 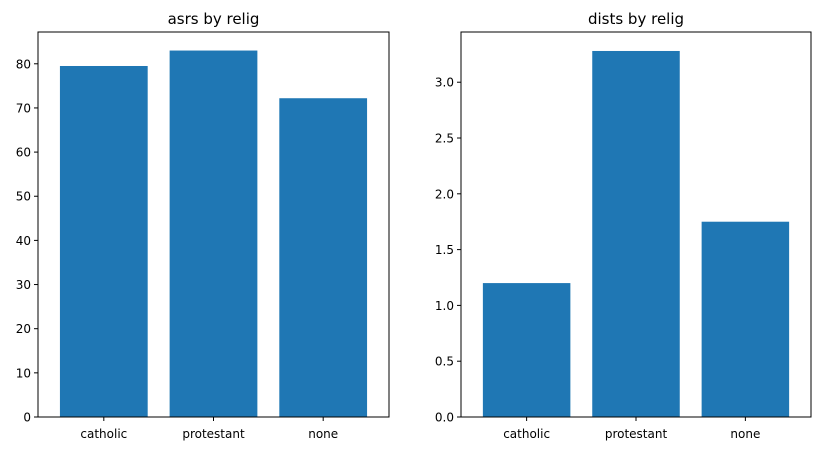 I want to click on y-tick-label: 2.0, so click(x=444, y=194).